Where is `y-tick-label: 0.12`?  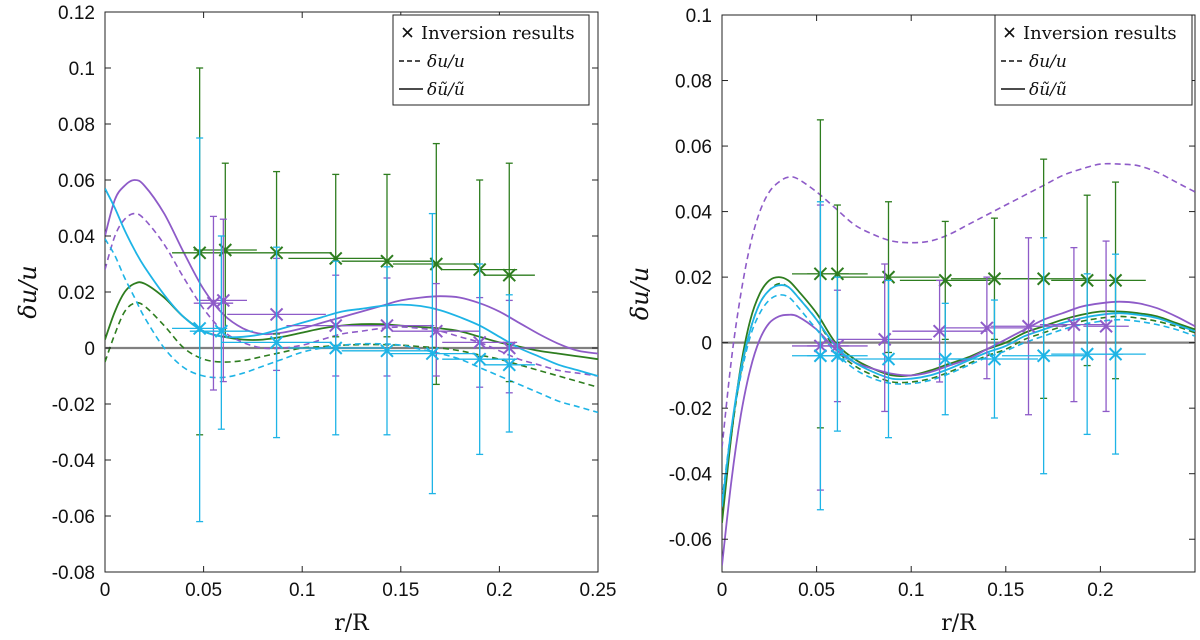
y-tick-label: 0.12 is located at coordinates (76, 13).